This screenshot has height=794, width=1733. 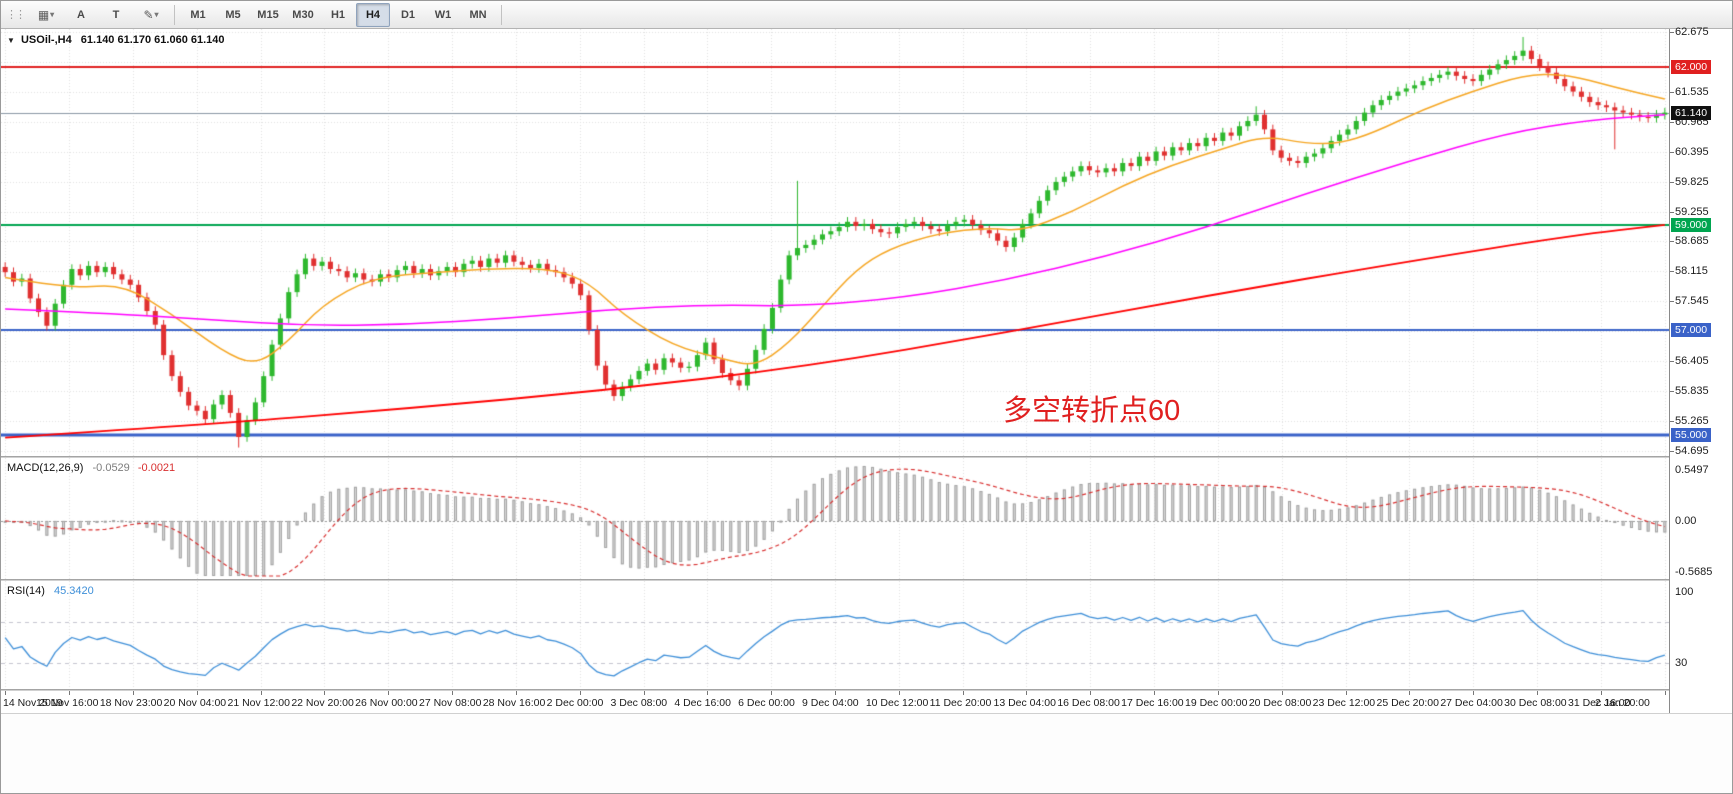 What do you see at coordinates (338, 14) in the screenshot?
I see `timeframe-button-h1: H1` at bounding box center [338, 14].